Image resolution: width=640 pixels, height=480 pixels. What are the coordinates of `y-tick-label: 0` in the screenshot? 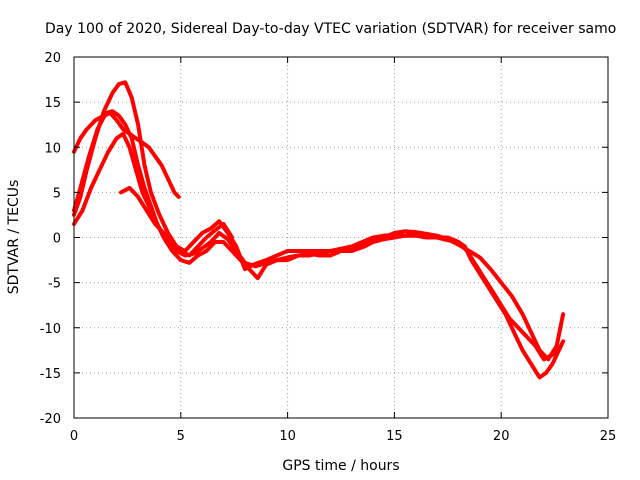 It's located at (57, 239).